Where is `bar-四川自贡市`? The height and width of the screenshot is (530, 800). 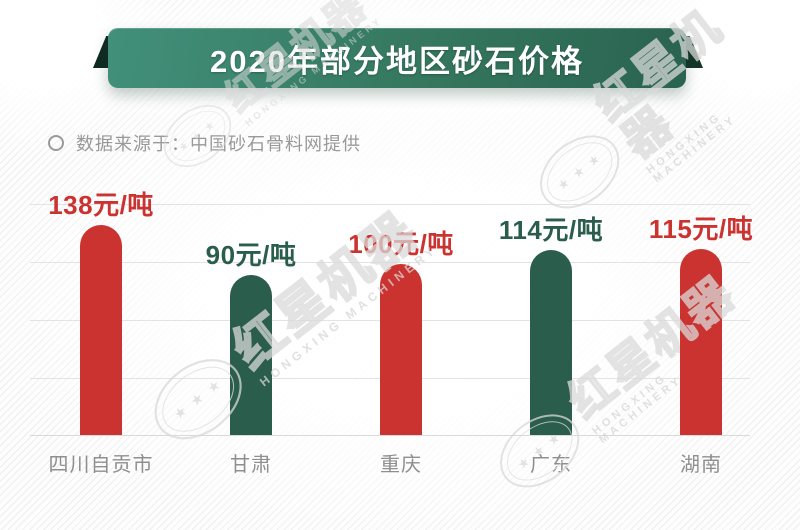 bar-四川自贡市 is located at coordinates (101, 330).